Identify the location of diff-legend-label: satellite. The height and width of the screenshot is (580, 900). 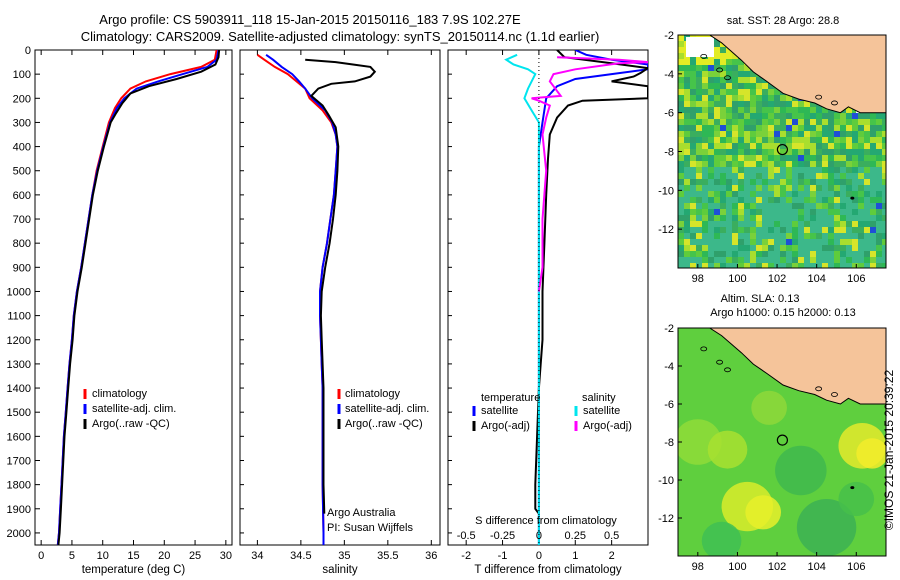
(601, 411).